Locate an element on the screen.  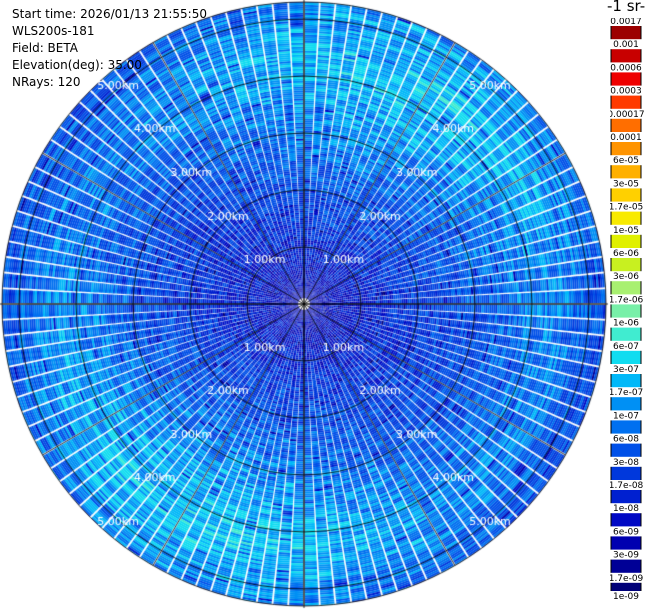
colorbar-tick-label: 0.001 is located at coordinates (626, 45).